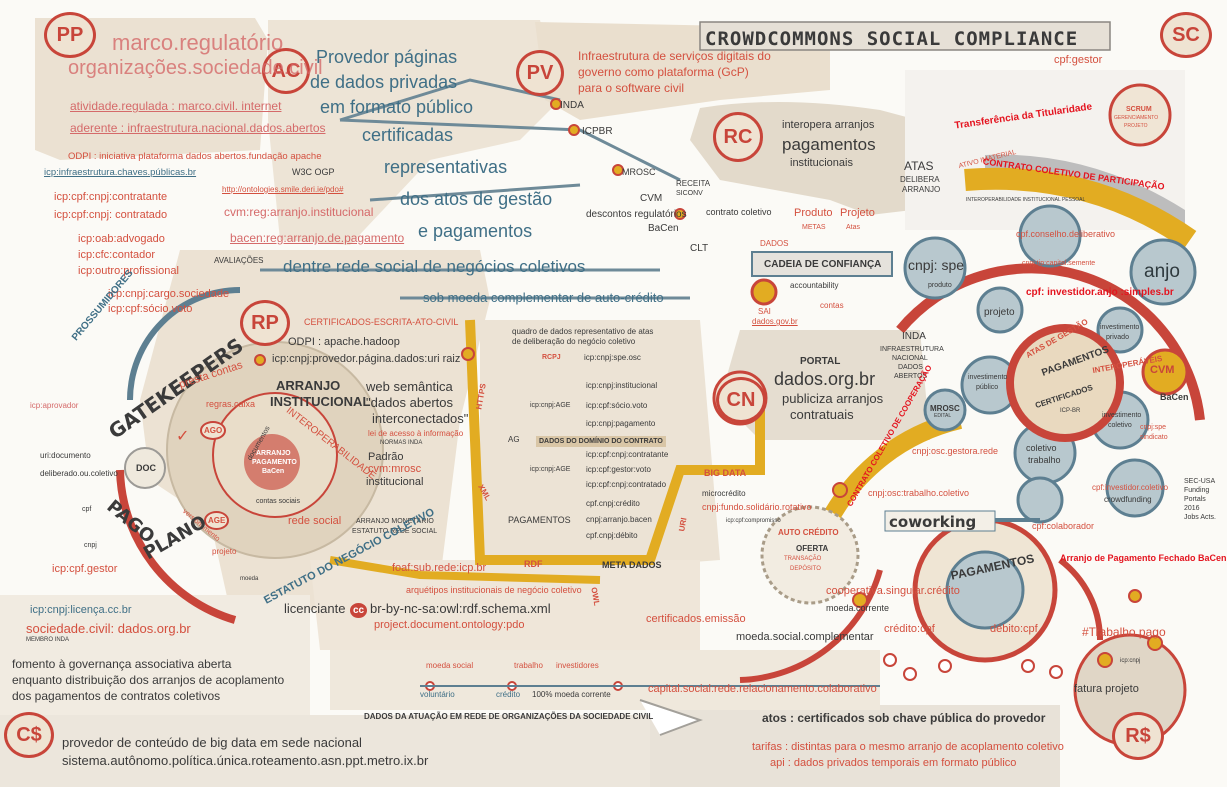 The height and width of the screenshot is (787, 1227). Describe the element at coordinates (533, 564) in the screenshot. I see `center-rdf: RDF` at that location.